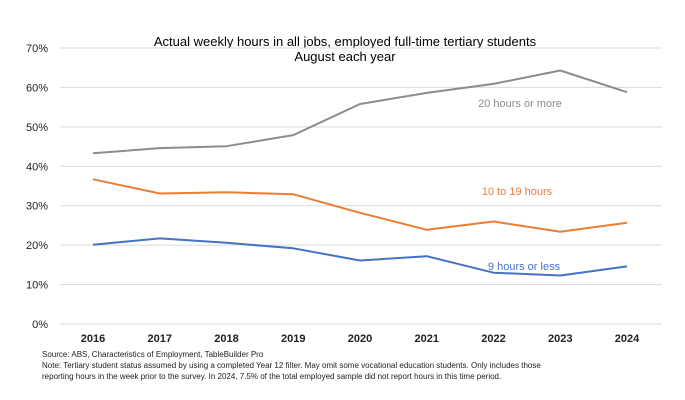 This screenshot has height=400, width=685. What do you see at coordinates (427, 339) in the screenshot?
I see `x-tick-label: 2021` at bounding box center [427, 339].